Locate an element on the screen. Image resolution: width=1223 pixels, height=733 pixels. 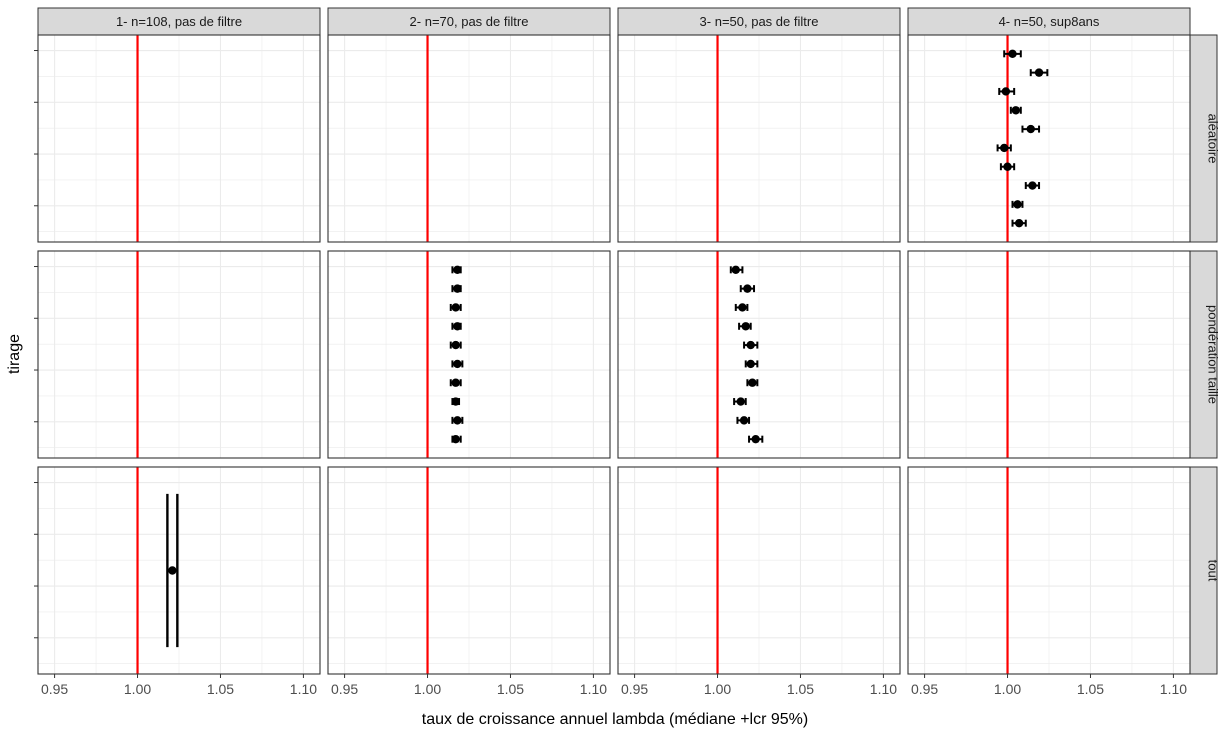
panel-r2-c0 is located at coordinates (179, 570).